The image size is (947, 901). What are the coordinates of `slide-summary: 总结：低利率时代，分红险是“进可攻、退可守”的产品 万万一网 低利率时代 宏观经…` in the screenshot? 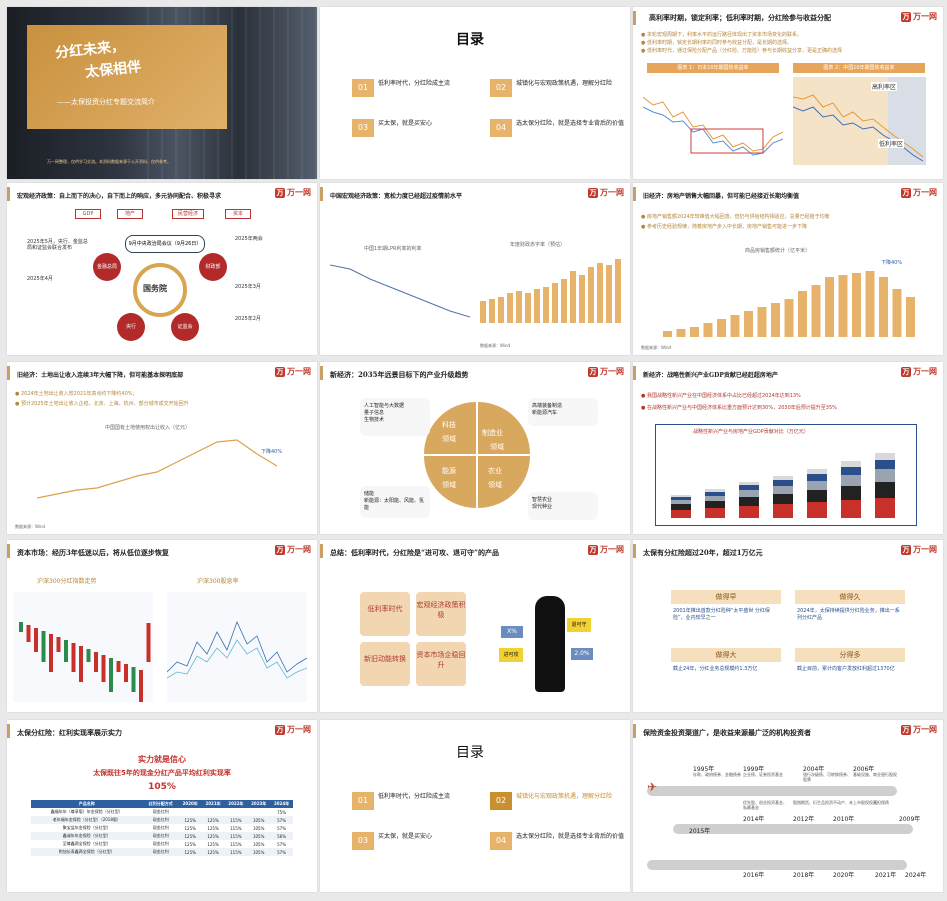 It's located at (475, 626).